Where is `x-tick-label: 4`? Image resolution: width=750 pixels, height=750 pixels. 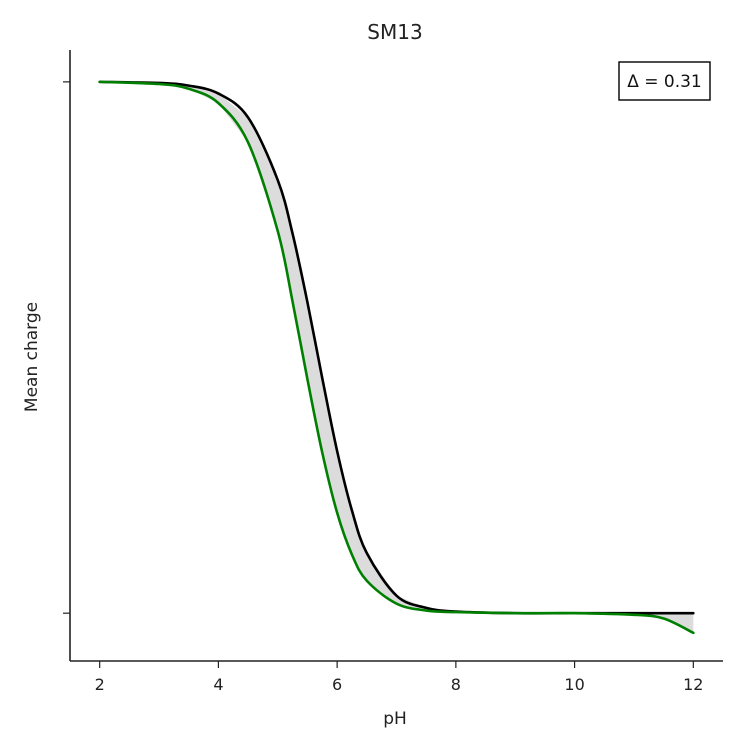
x-tick-label: 4 is located at coordinates (218, 684).